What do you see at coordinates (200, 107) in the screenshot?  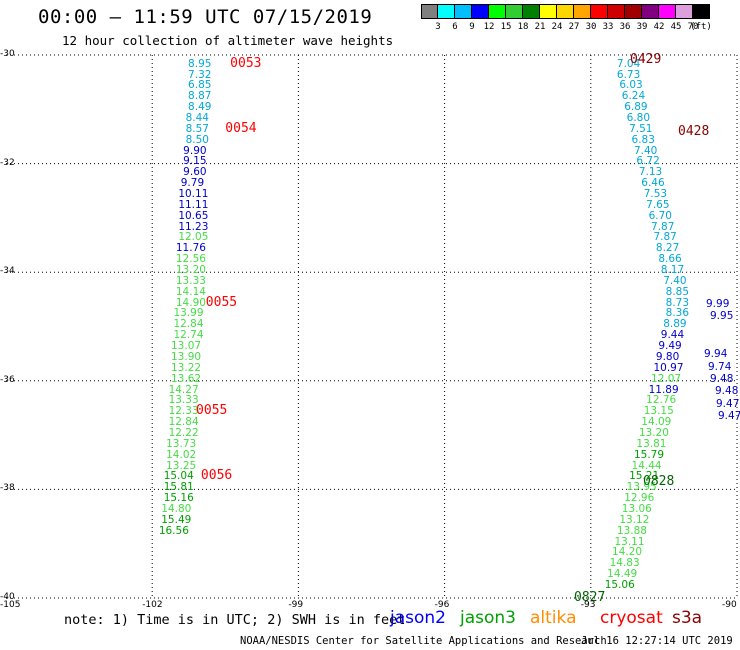 I see `swh-value: 8.49` at bounding box center [200, 107].